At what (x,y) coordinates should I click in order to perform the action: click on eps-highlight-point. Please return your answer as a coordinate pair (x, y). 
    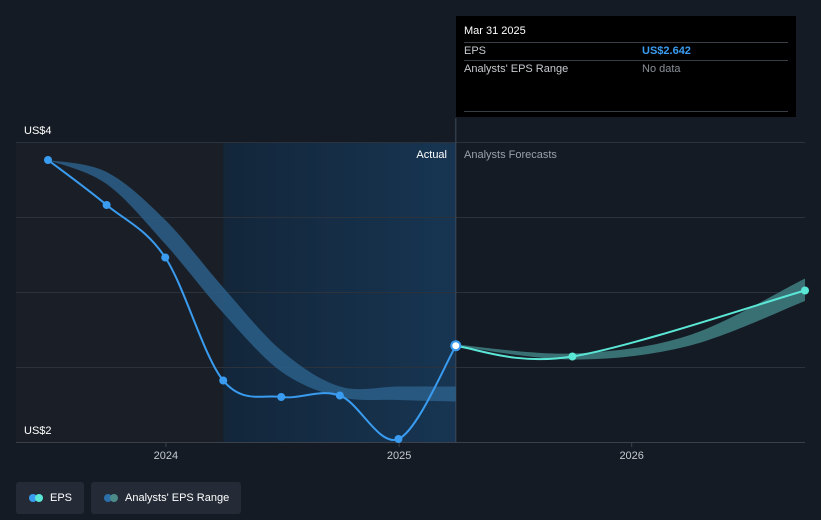
    Looking at the image, I should click on (456, 346).